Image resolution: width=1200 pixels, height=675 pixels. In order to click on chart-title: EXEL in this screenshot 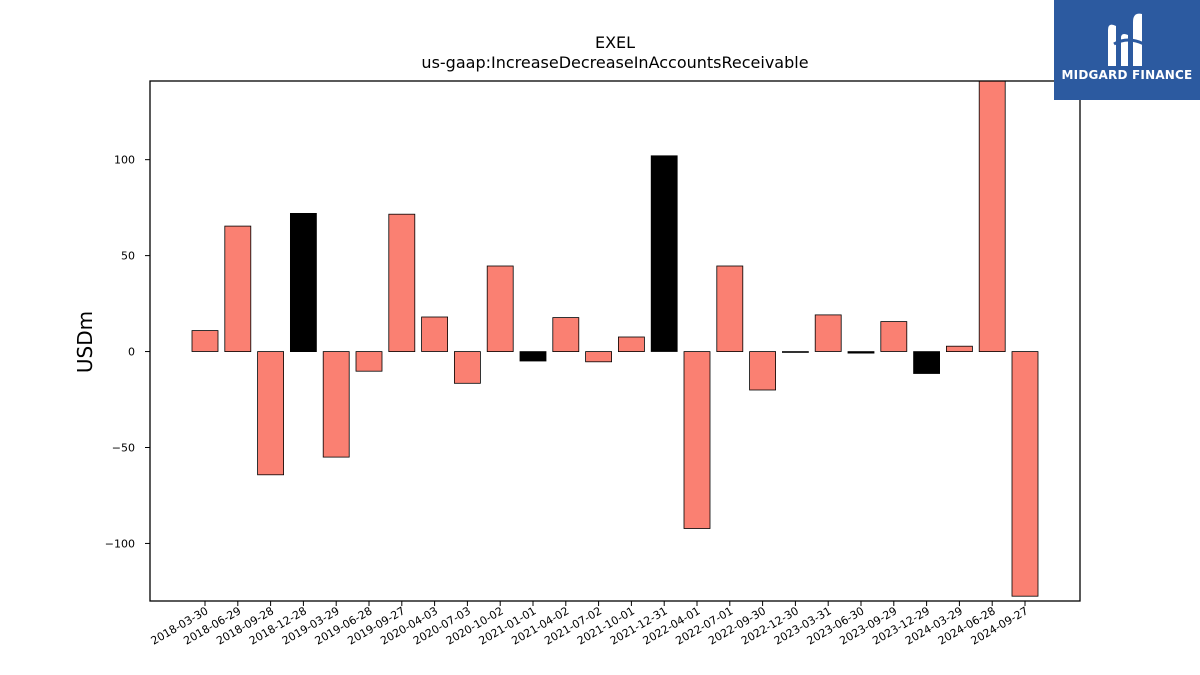, I will do `click(615, 42)`.